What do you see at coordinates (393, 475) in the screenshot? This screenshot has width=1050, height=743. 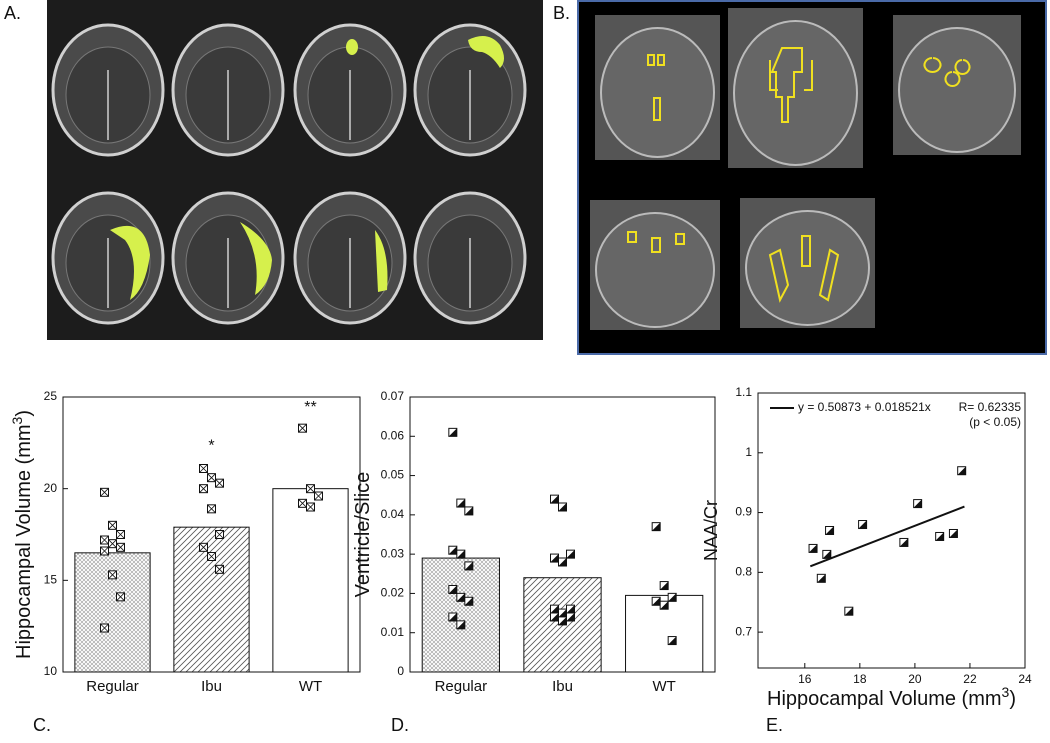 I see `y-tick-label: 0.05` at bounding box center [393, 475].